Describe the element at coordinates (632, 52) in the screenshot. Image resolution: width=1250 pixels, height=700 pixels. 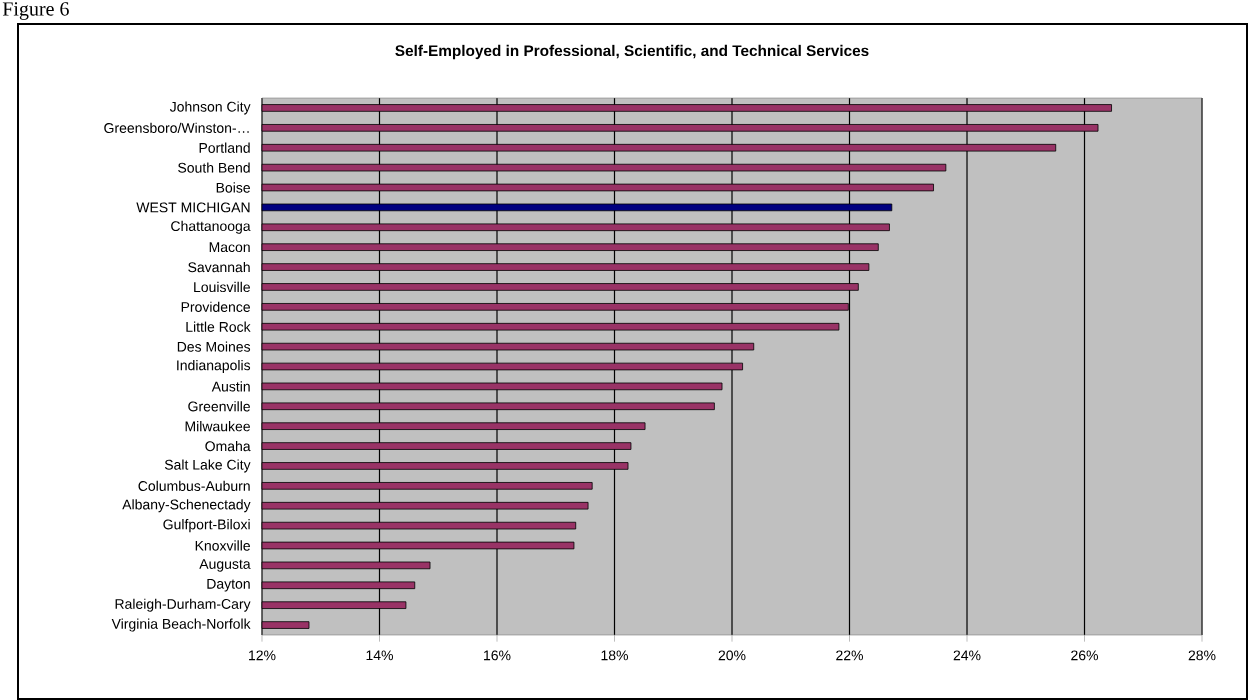
I see `chart-title: Self-Employed in Professional, Scientific, and Technical Services` at that location.